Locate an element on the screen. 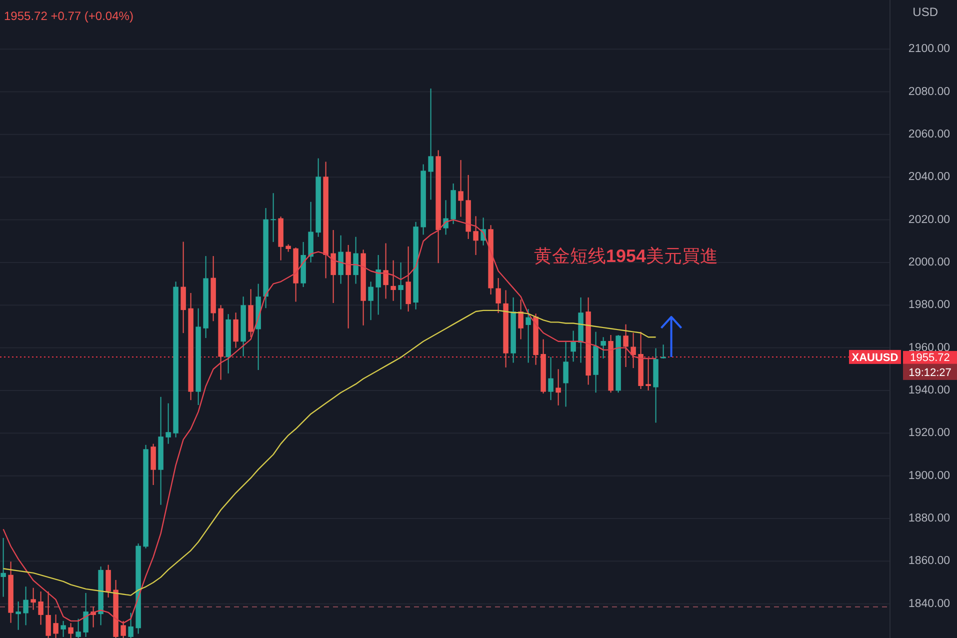  annotation: 黄金短线1954美元買進 is located at coordinates (626, 256).